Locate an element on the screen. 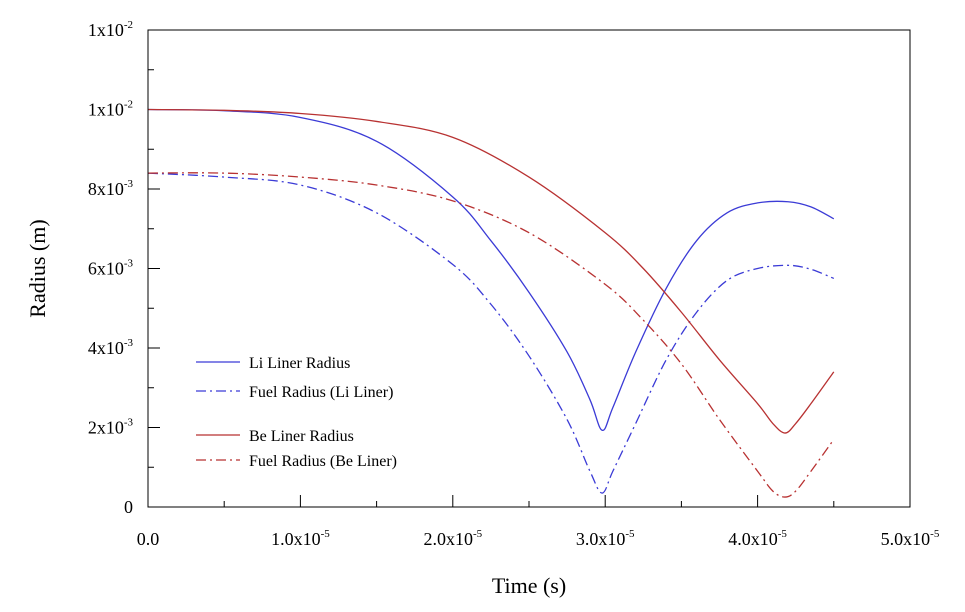  x-tick-label: 2.0x10⁻⁵ is located at coordinates (452, 538).